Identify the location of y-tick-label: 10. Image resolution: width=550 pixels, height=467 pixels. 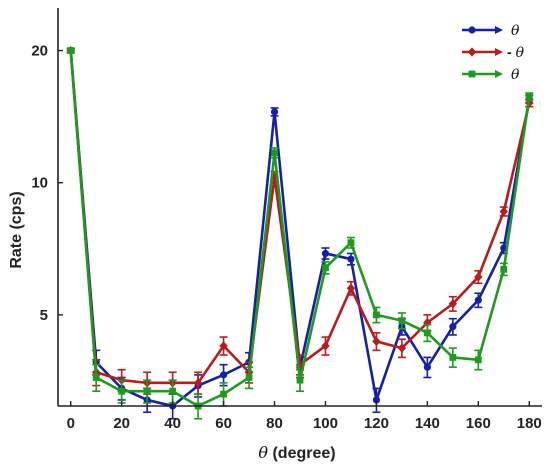
(39, 183).